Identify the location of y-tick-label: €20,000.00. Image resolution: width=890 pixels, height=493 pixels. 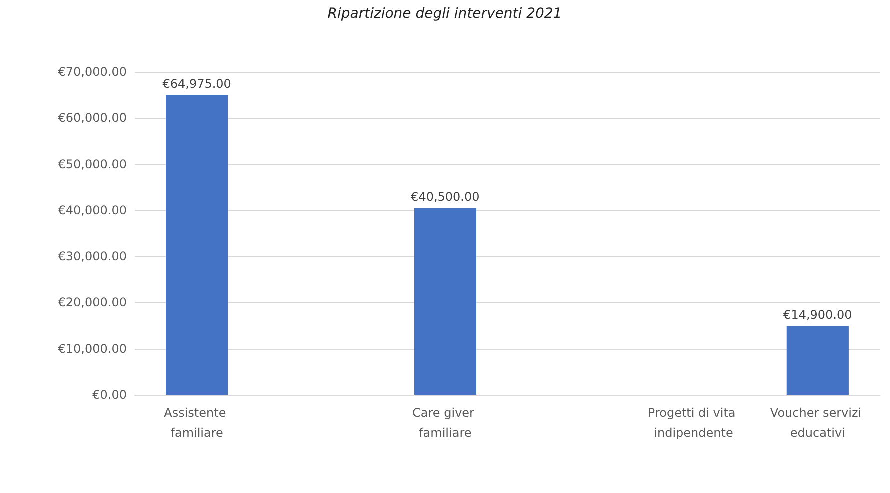
(92, 303).